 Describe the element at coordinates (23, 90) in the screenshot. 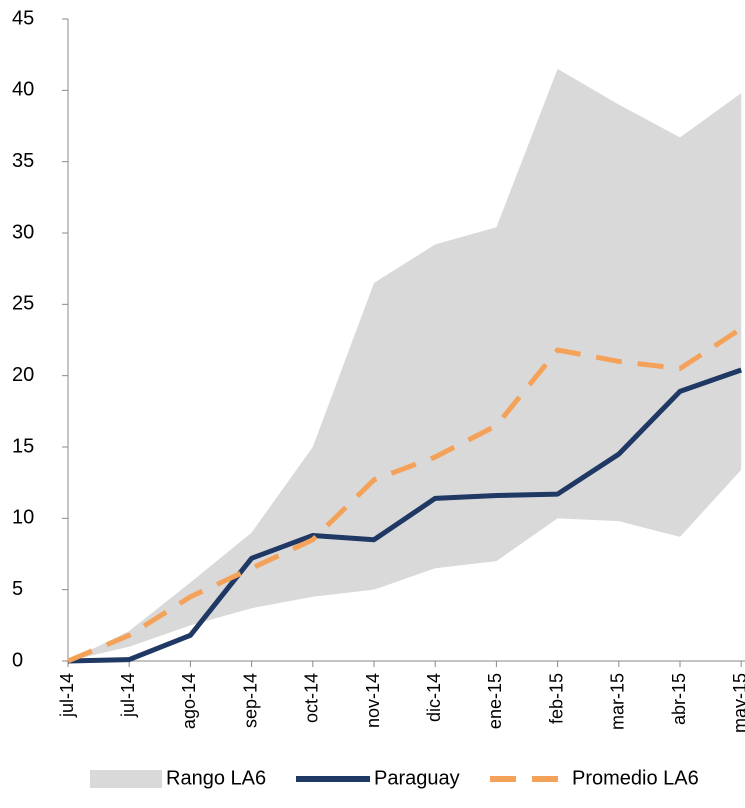

I see `y-tick-label: 40` at that location.